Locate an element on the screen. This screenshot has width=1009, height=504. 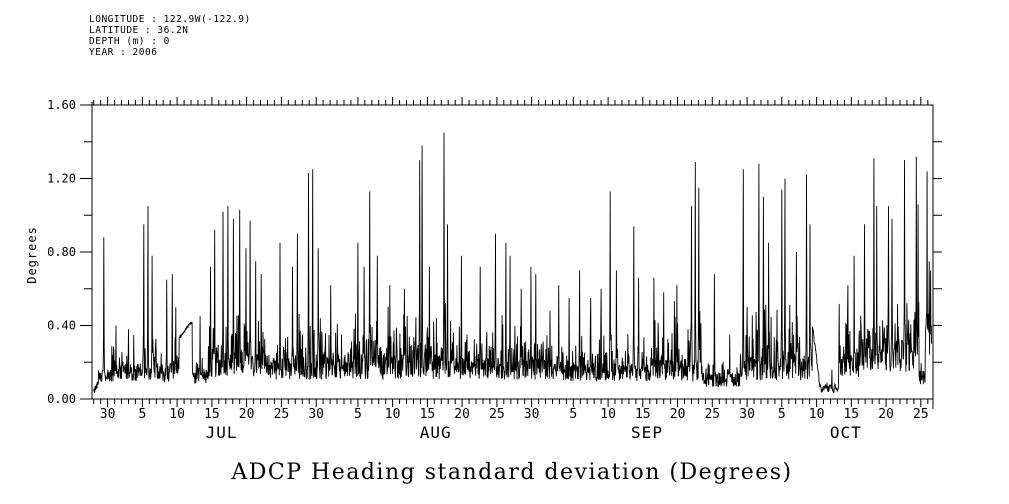
y-tick-label: 0.80 is located at coordinates (61, 252).